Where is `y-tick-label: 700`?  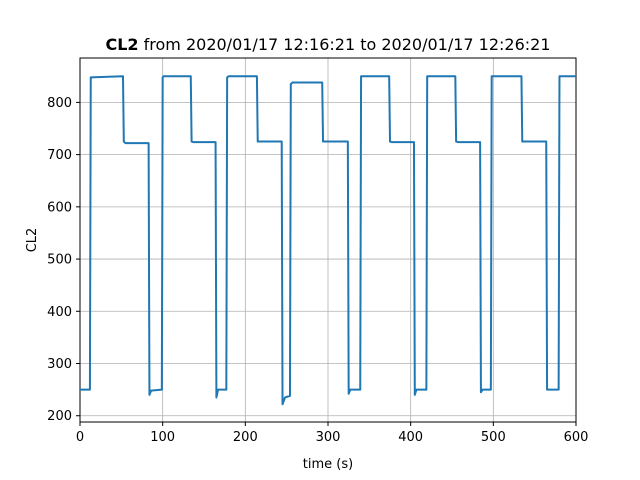 y-tick-label: 700 is located at coordinates (59, 155).